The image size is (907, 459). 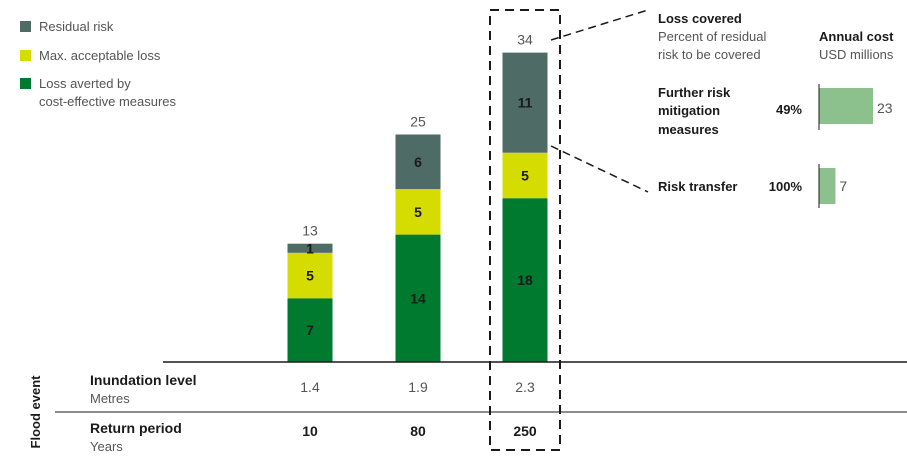 I want to click on risk-transfer-cost-bar, so click(x=827, y=186).